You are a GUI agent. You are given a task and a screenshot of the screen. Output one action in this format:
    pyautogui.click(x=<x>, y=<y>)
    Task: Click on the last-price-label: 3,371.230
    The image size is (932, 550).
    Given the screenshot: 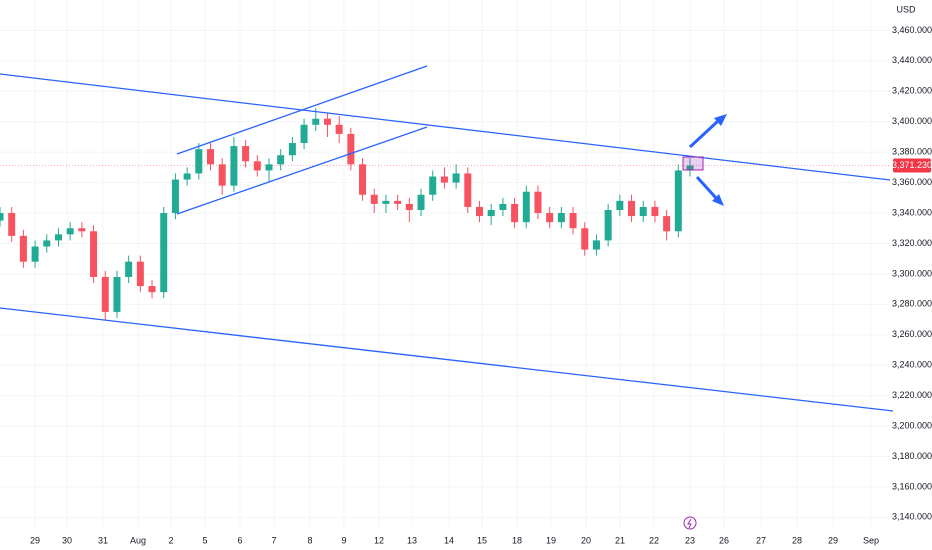 What is the action you would take?
    pyautogui.click(x=912, y=165)
    